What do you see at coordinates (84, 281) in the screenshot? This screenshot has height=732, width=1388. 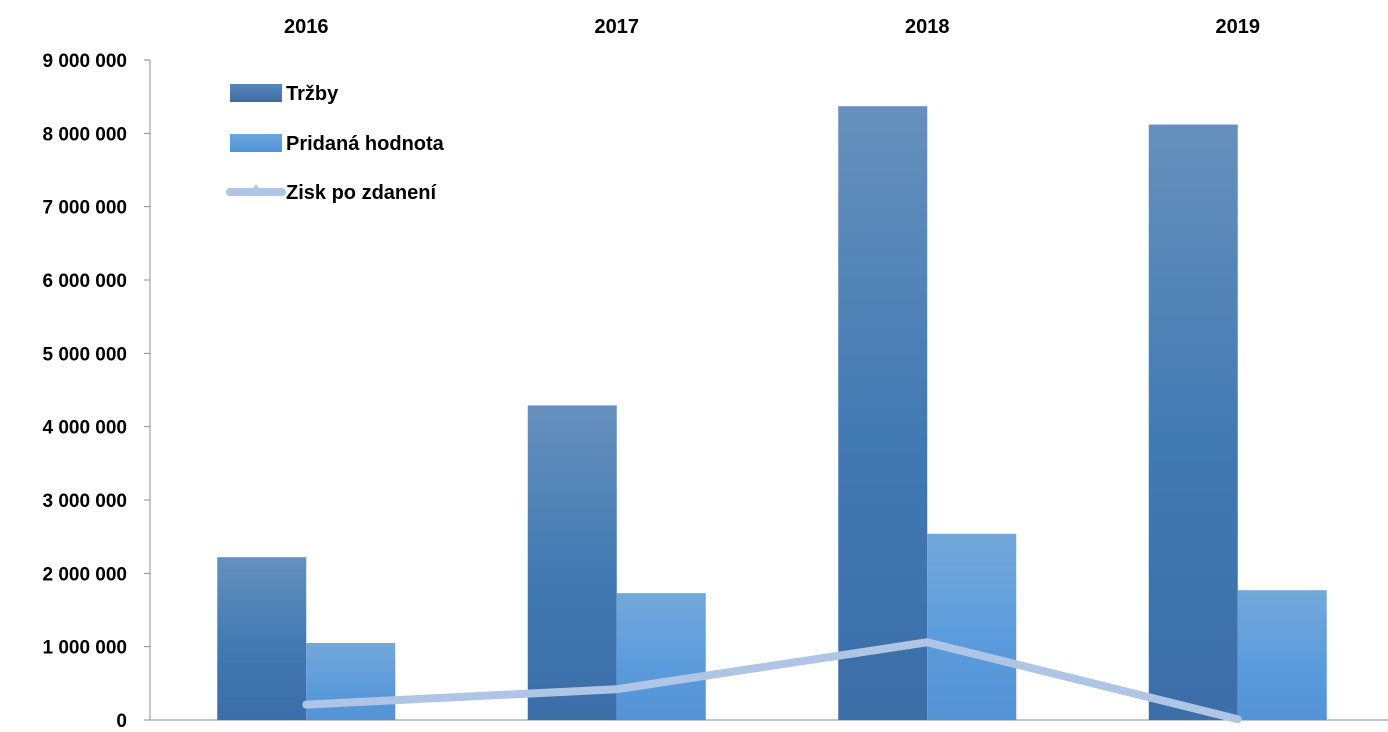 I see `y-tick-label: 6 000 000` at bounding box center [84, 281].